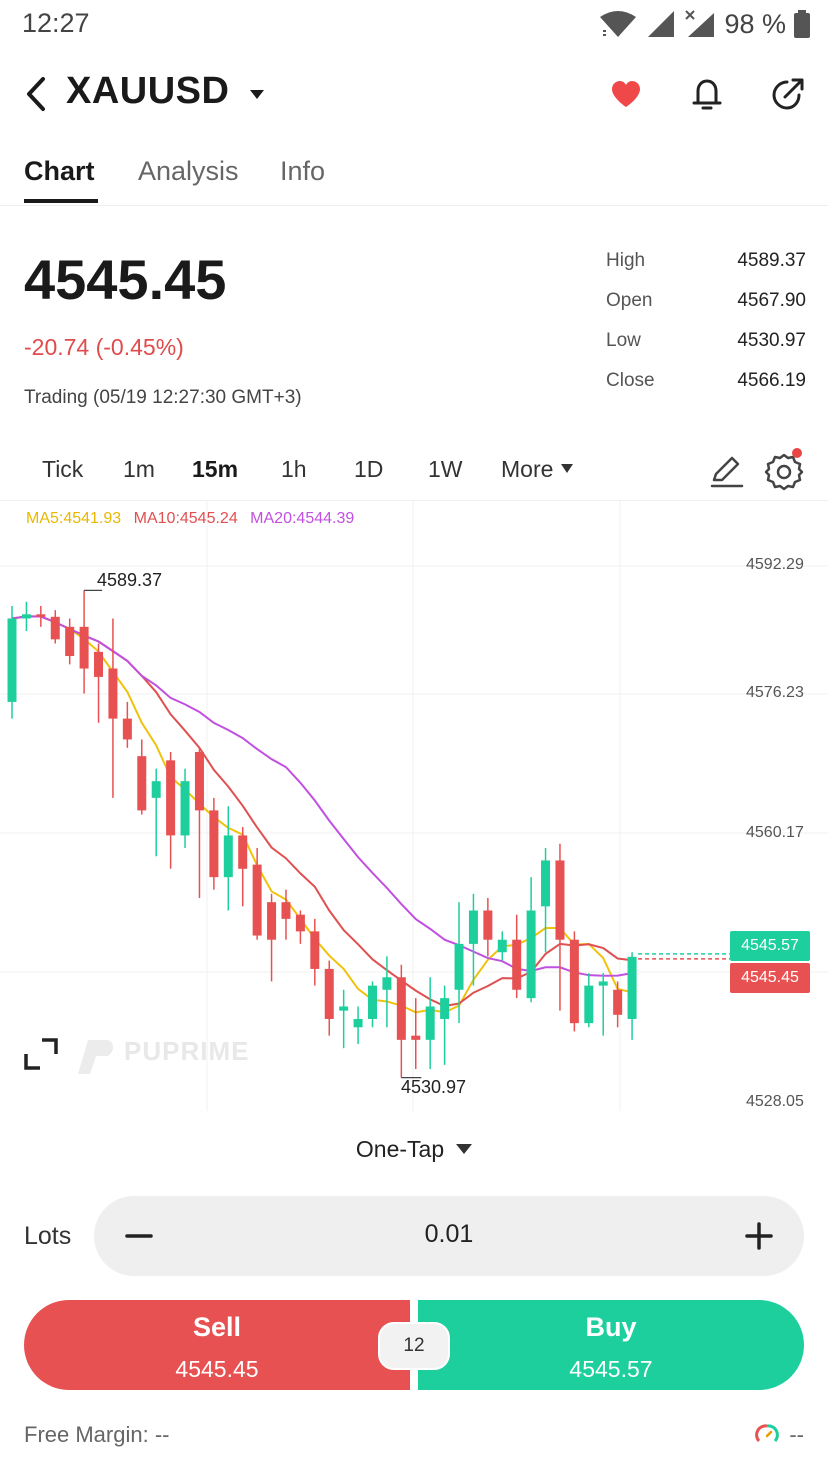 The image size is (828, 1472). I want to click on status-bar: 12:27 98 %, so click(414, 25).